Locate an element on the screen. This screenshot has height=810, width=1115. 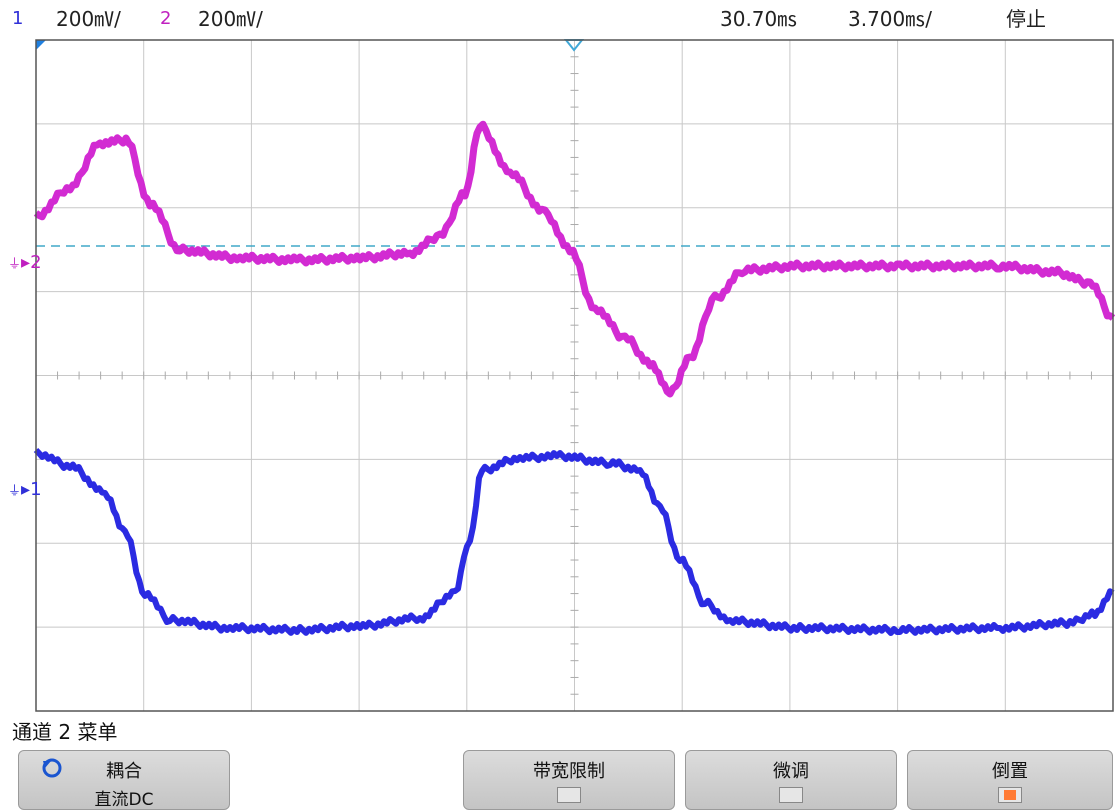
invert-checkbox is located at coordinates (1010, 795).